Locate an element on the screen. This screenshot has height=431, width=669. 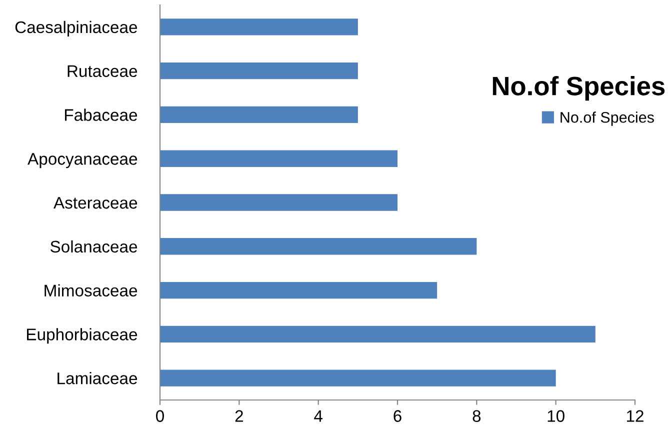
x-tick-label: 4 is located at coordinates (318, 416).